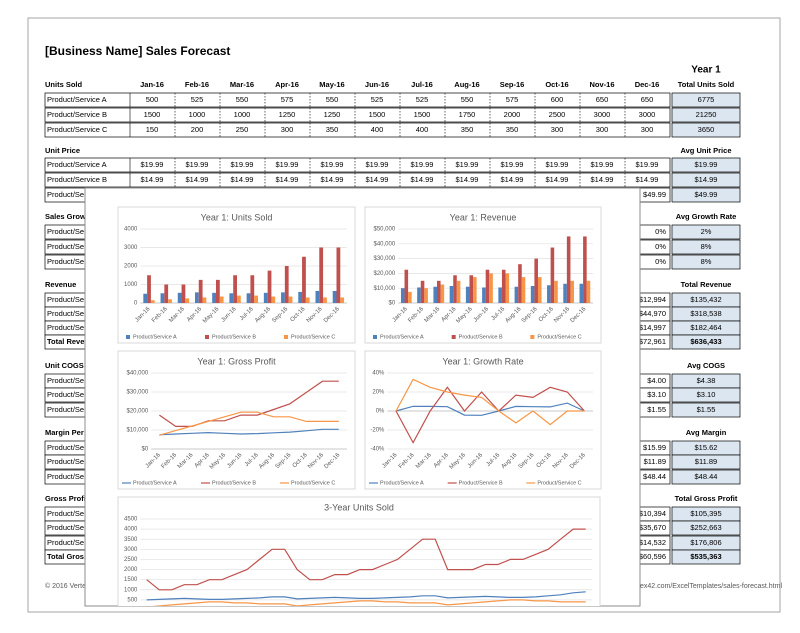  Describe the element at coordinates (137, 51) in the screenshot. I see `sheet-title: [Business Name] Sales Forecast` at that location.